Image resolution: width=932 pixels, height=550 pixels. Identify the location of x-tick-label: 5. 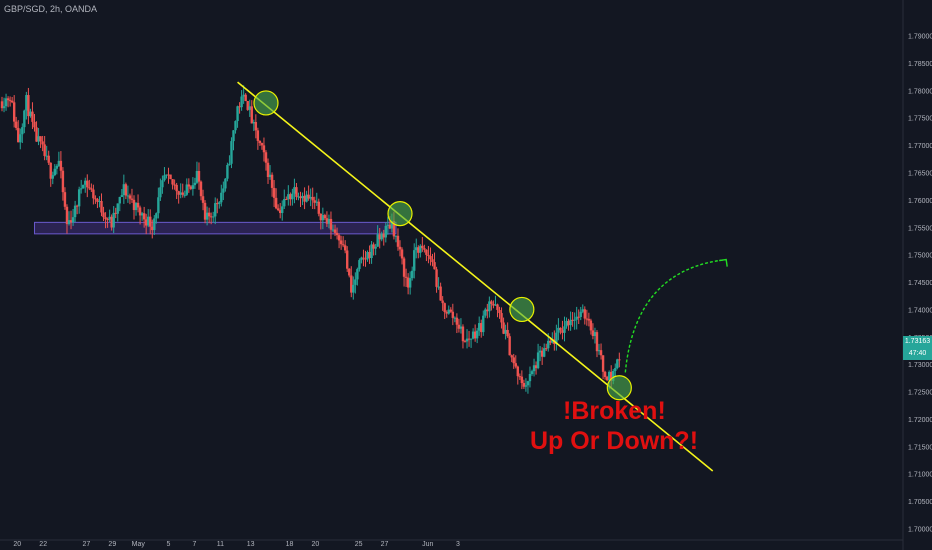
(169, 544).